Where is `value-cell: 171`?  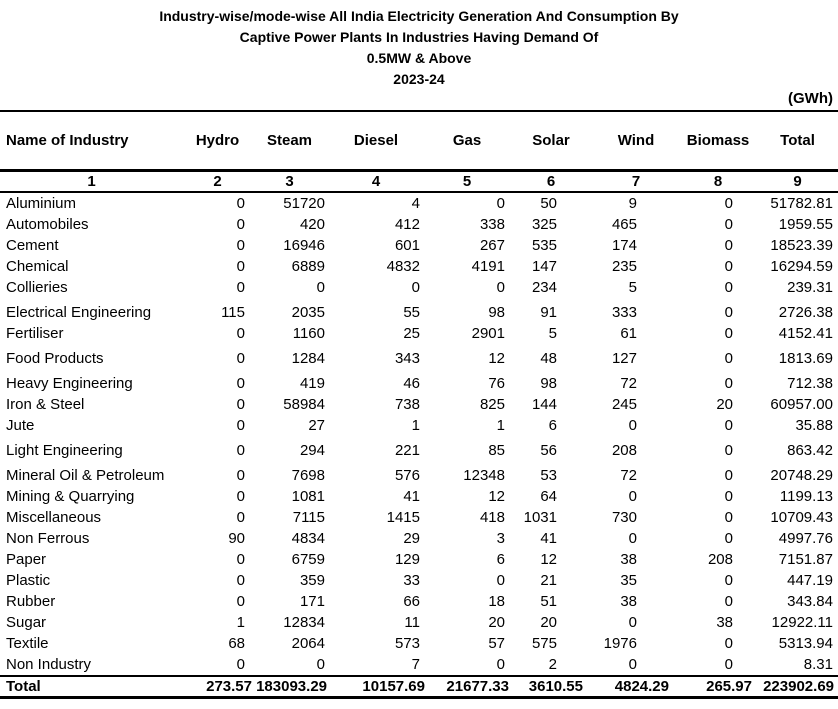
value-cell: 171 is located at coordinates (312, 601).